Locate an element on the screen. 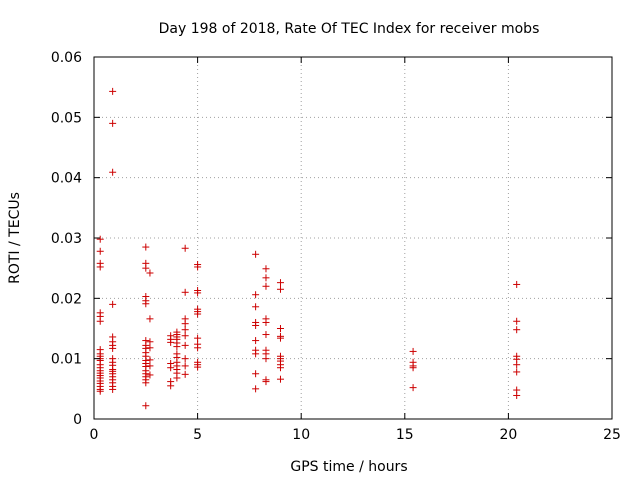 The image size is (640, 480). x-axis-label: GPS time / hours is located at coordinates (348, 467).